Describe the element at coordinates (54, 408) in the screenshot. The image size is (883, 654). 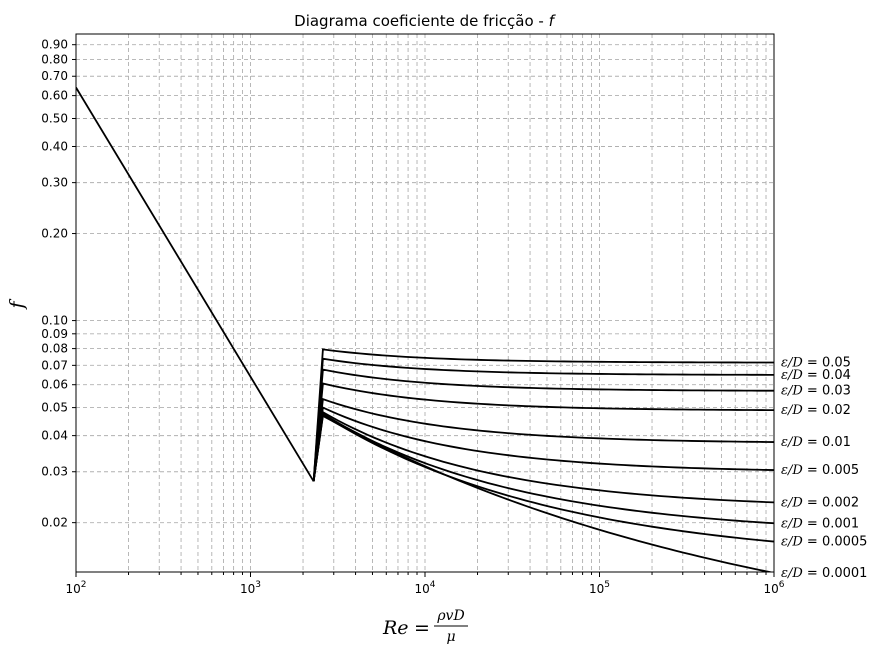
I see `y-tick-label: 0.05` at that location.